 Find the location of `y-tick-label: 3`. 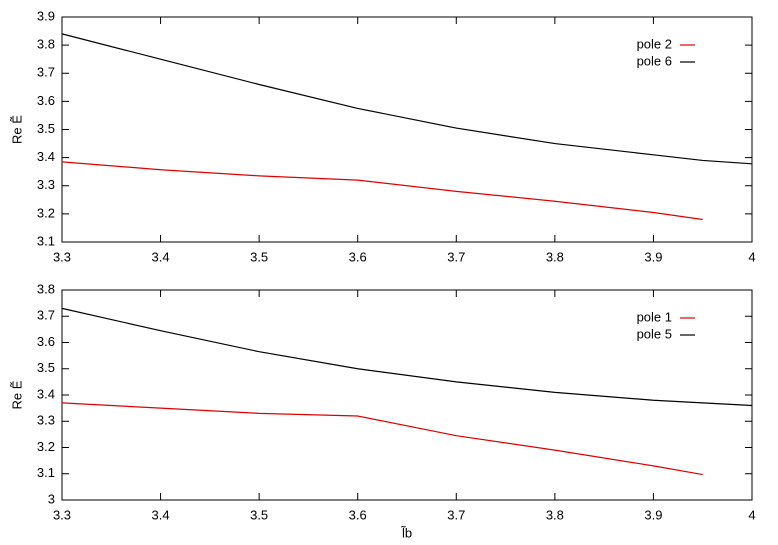

y-tick-label: 3 is located at coordinates (51, 498).